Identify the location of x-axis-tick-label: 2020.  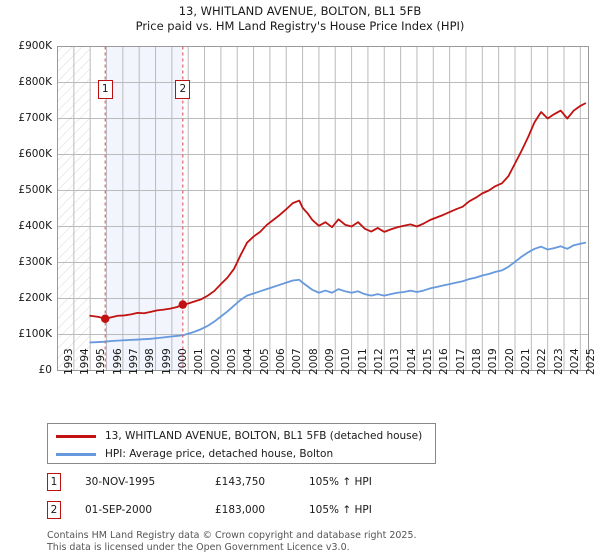
(509, 361).